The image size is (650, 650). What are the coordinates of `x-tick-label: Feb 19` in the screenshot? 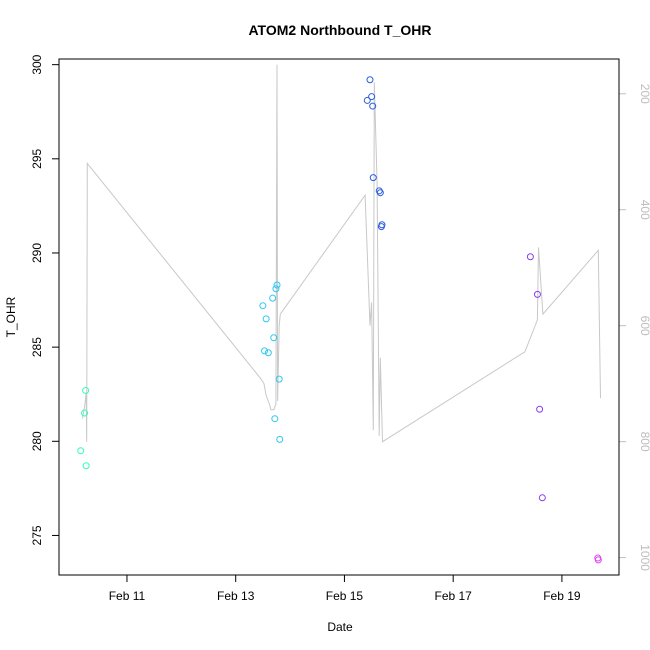 It's located at (562, 596).